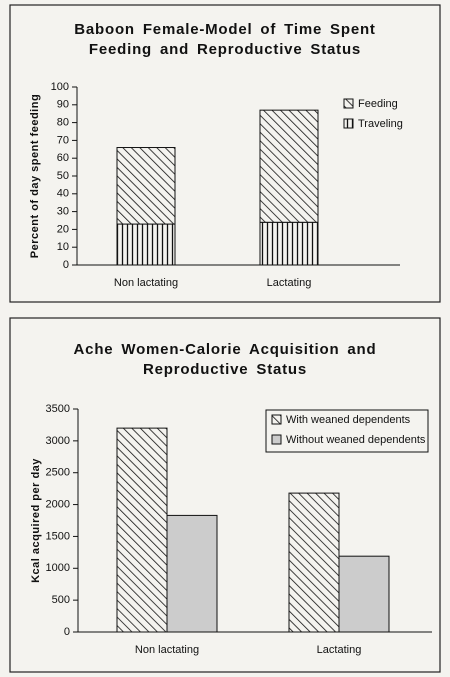  What do you see at coordinates (60, 87) in the screenshot?
I see `y-tick-label: 100` at bounding box center [60, 87].